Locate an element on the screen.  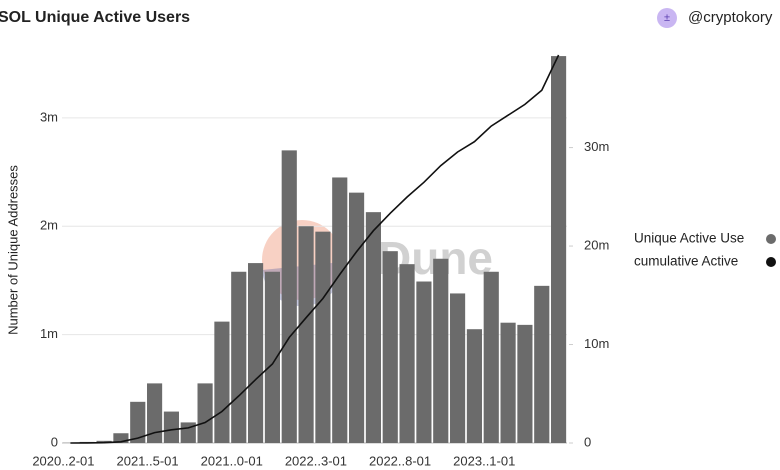
avatar-glyph: ± is located at coordinates (667, 18).